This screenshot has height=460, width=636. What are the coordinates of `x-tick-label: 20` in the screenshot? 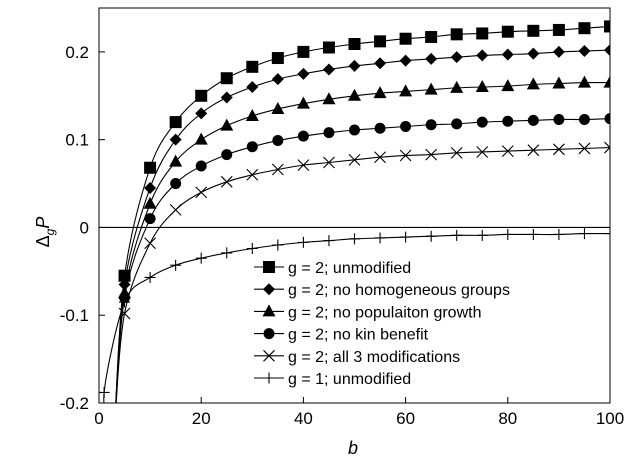 It's located at (201, 418).